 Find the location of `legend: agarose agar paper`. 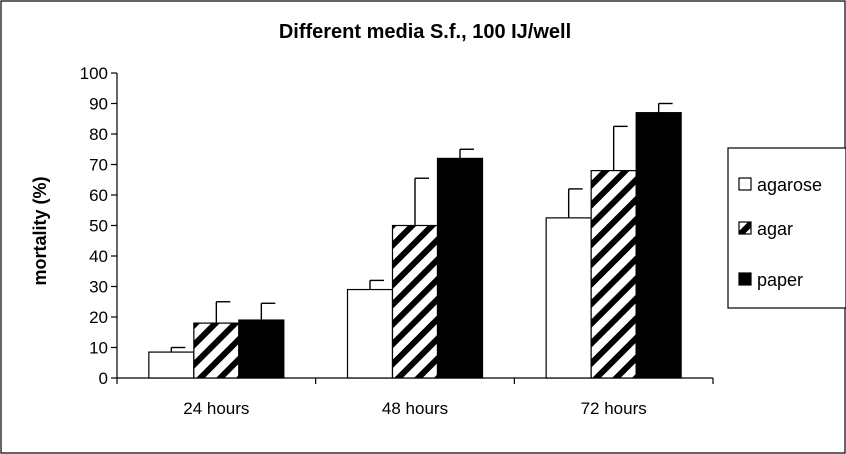

legend: agarose agar paper is located at coordinates (786, 228).